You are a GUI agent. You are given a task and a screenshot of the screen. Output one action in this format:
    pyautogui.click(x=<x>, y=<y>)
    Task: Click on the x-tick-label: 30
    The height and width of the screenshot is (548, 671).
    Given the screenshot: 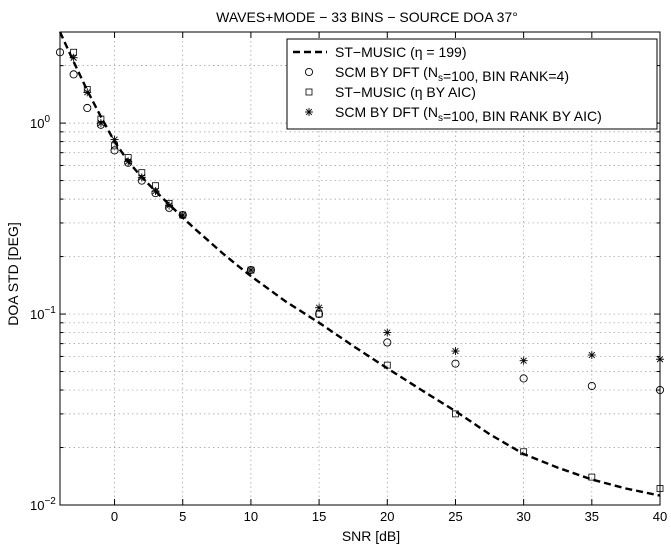 What is the action you would take?
    pyautogui.click(x=523, y=516)
    